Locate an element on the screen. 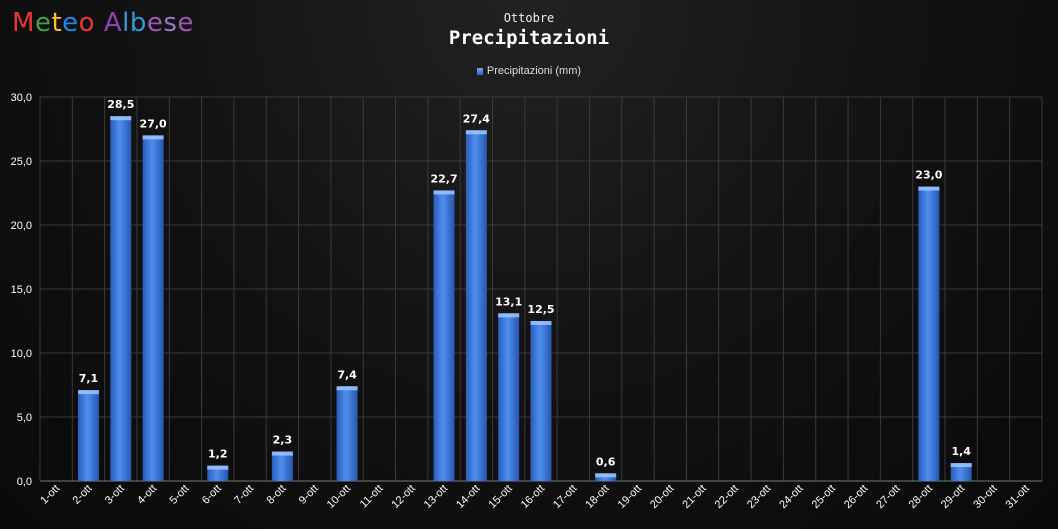  x-tick-label: 21-ott is located at coordinates (694, 497).